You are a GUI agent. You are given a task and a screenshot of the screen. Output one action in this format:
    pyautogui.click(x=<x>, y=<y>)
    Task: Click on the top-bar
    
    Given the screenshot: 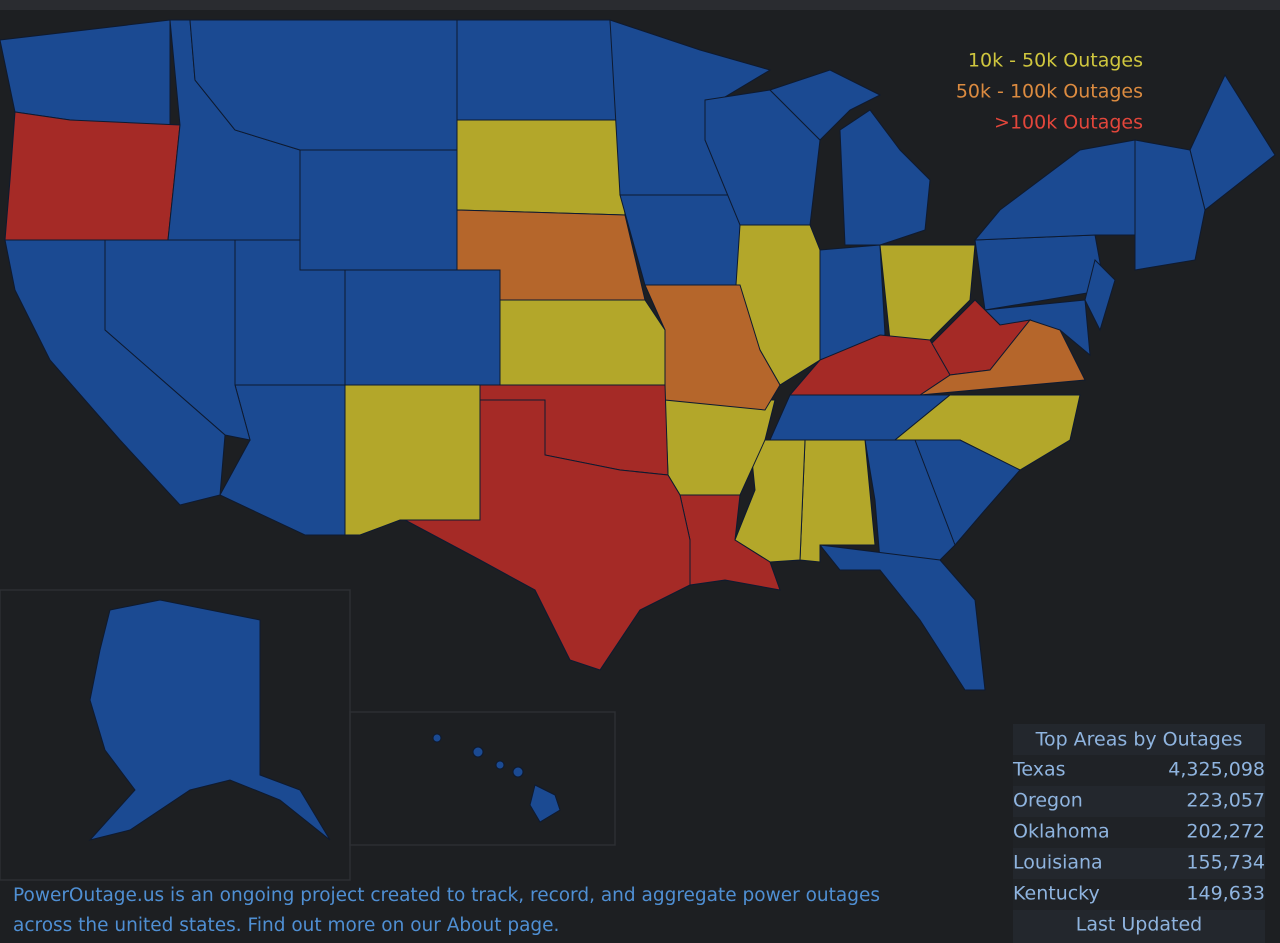 What is the action you would take?
    pyautogui.click(x=640, y=5)
    